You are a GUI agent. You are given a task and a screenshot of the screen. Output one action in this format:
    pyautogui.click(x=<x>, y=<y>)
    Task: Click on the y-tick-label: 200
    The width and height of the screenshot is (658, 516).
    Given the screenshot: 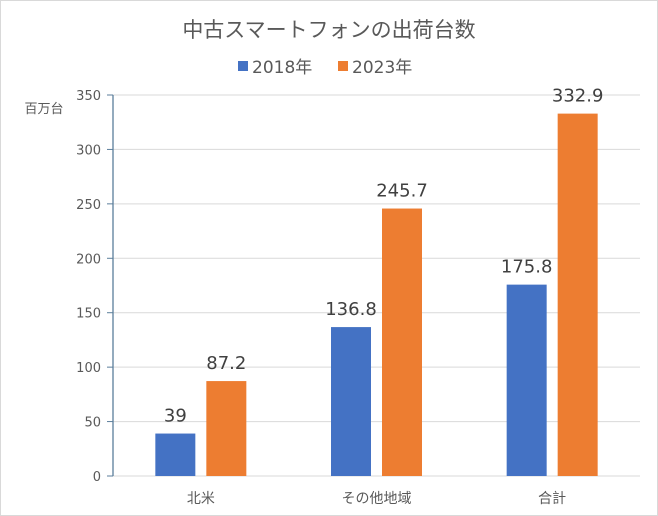 What is the action you would take?
    pyautogui.click(x=88, y=259)
    